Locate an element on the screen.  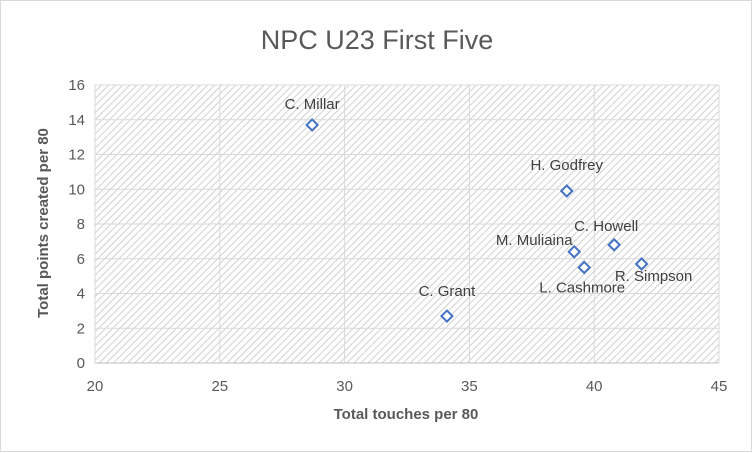
y-axis-title: Total points created per 80 is located at coordinates (43, 223).